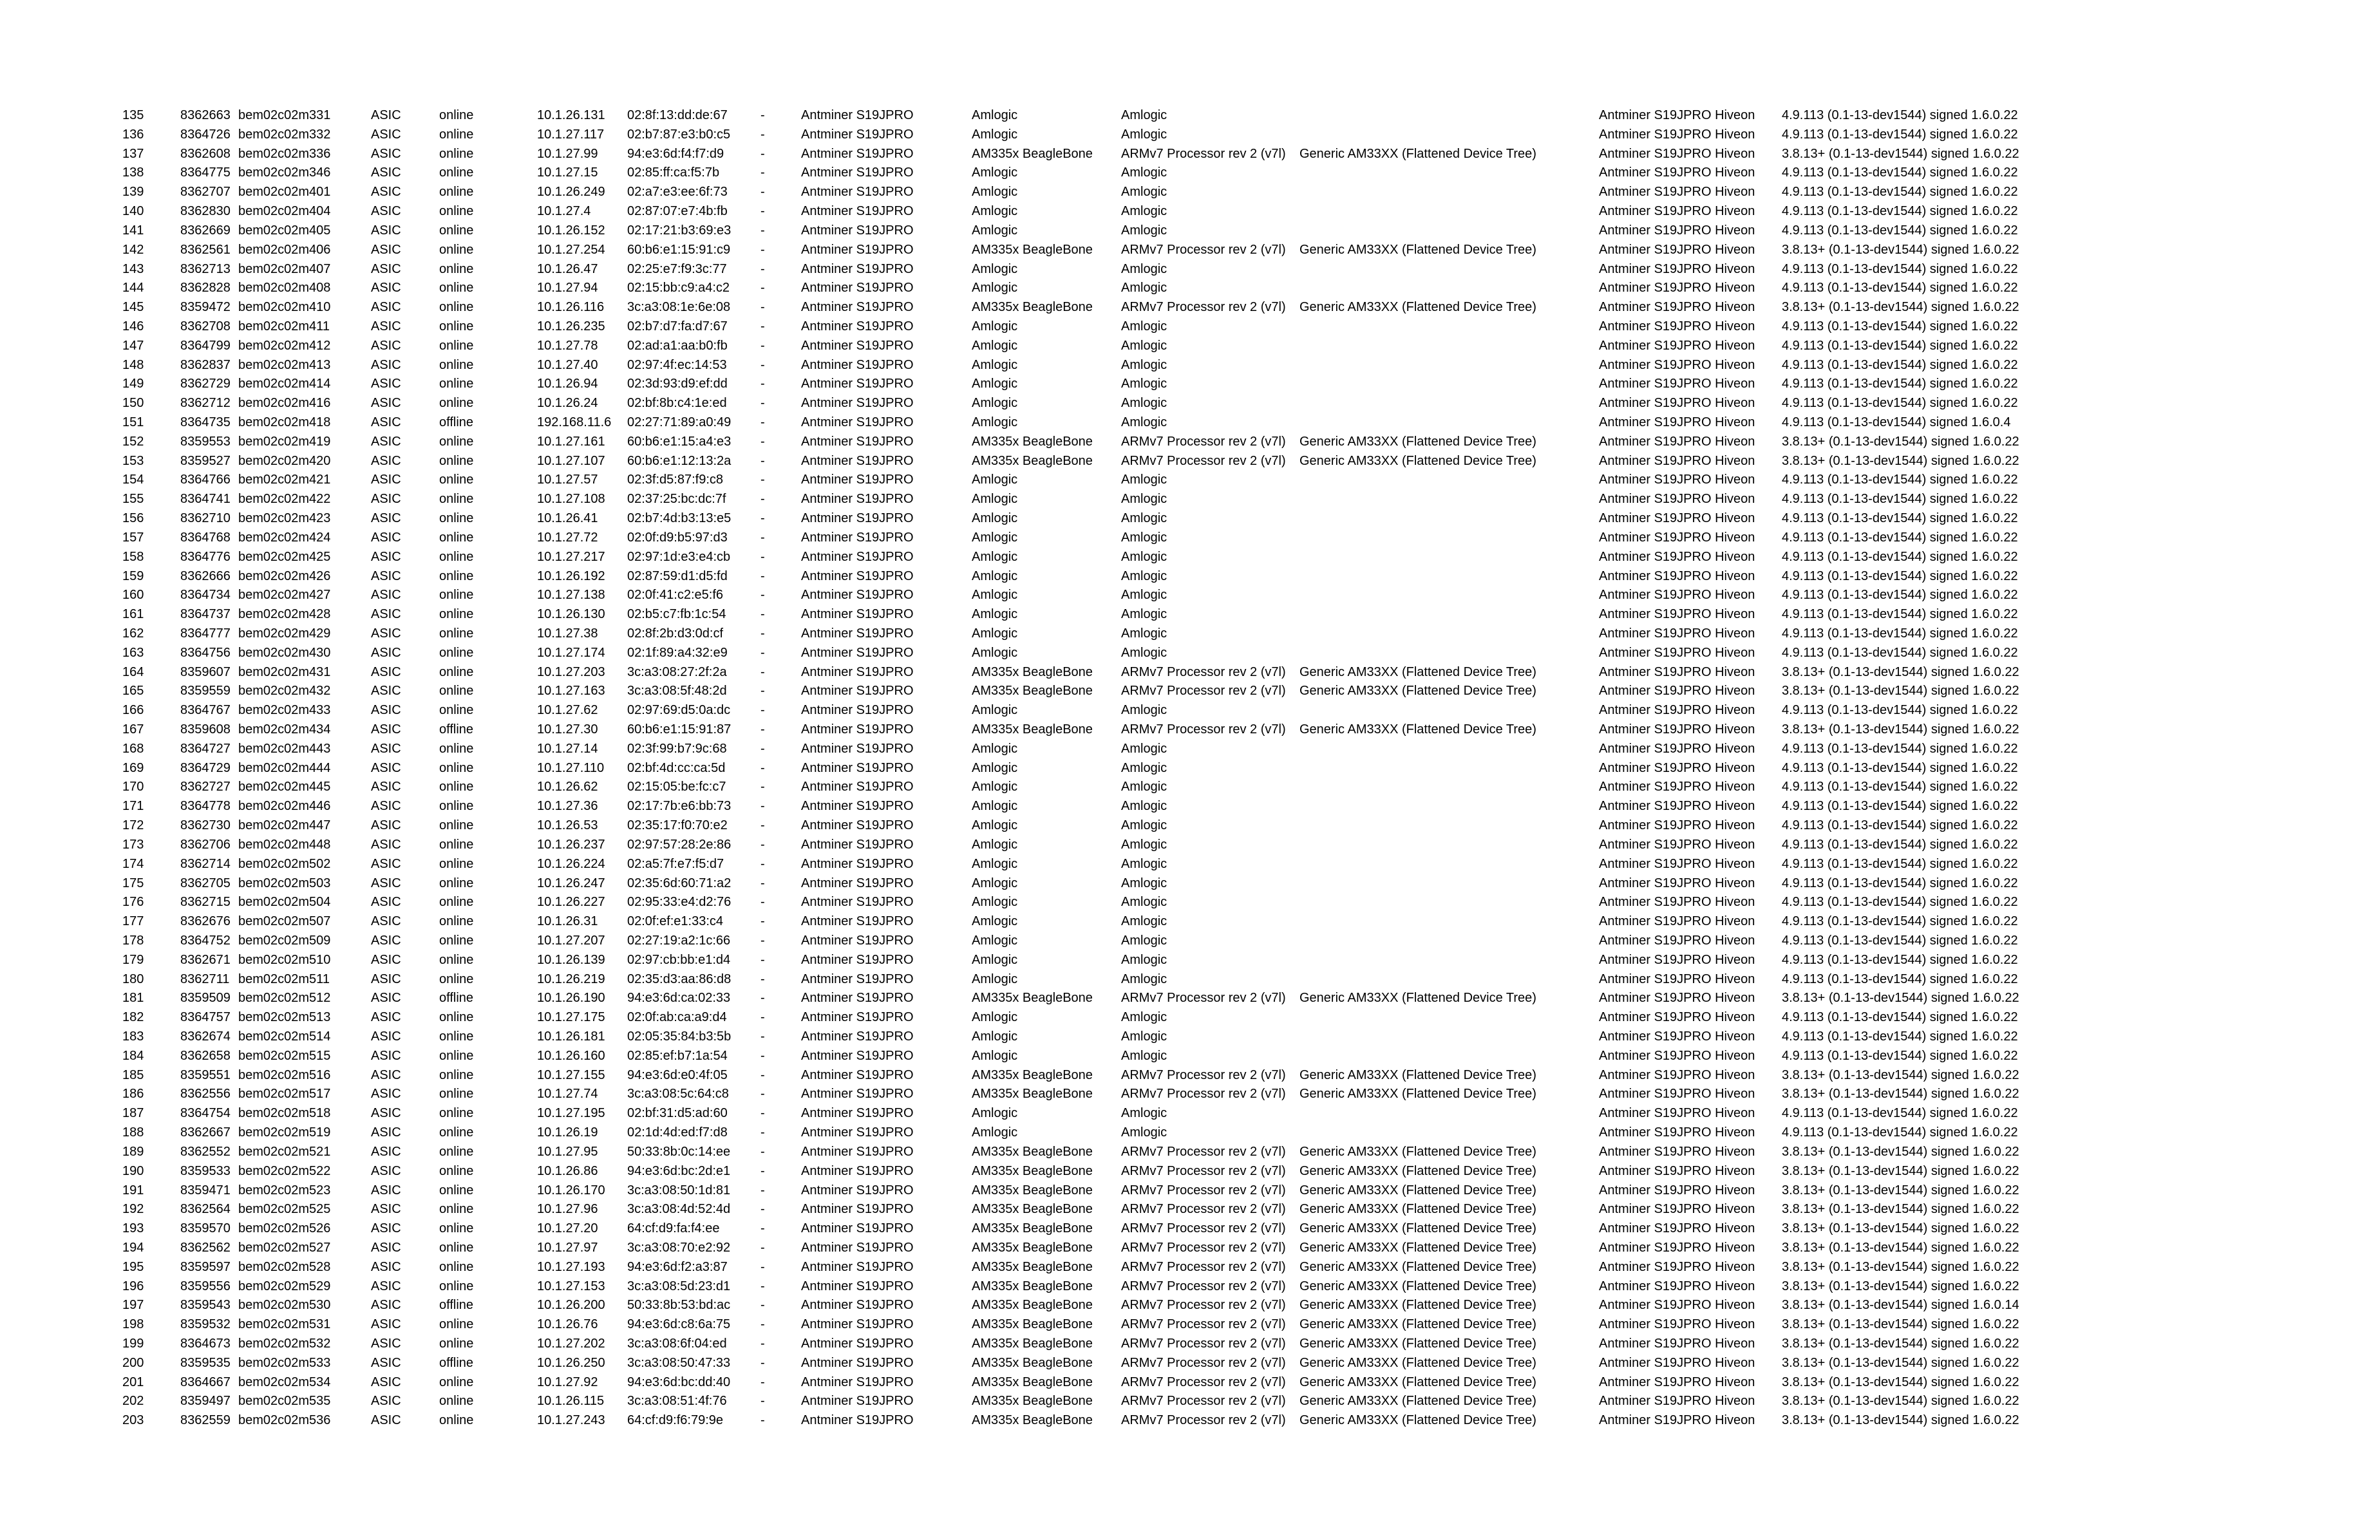  What do you see at coordinates (284, 1286) in the screenshot?
I see `cell-hostname: bem02c02m529` at bounding box center [284, 1286].